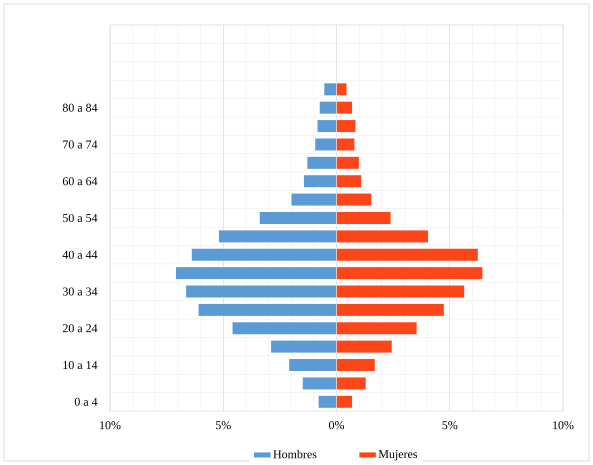 The image size is (593, 465). What do you see at coordinates (80, 144) in the screenshot?
I see `y-tick-label: 70 a 74` at bounding box center [80, 144].